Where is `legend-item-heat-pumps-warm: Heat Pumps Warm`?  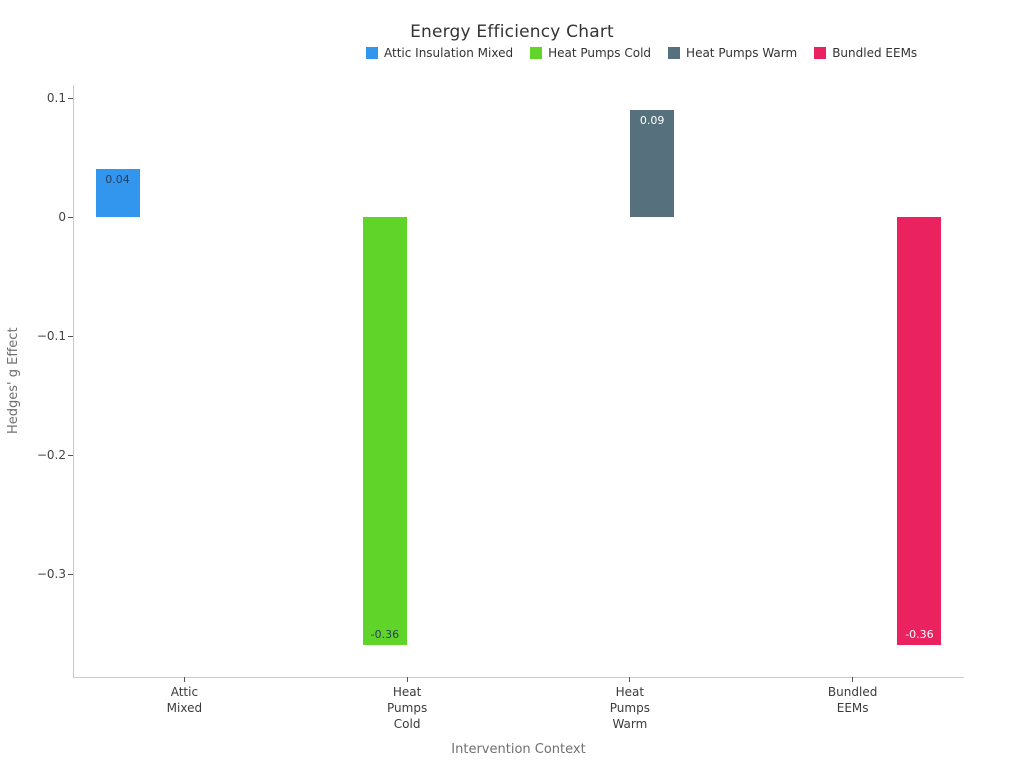
legend-item-heat-pumps-warm: Heat Pumps Warm is located at coordinates (732, 53).